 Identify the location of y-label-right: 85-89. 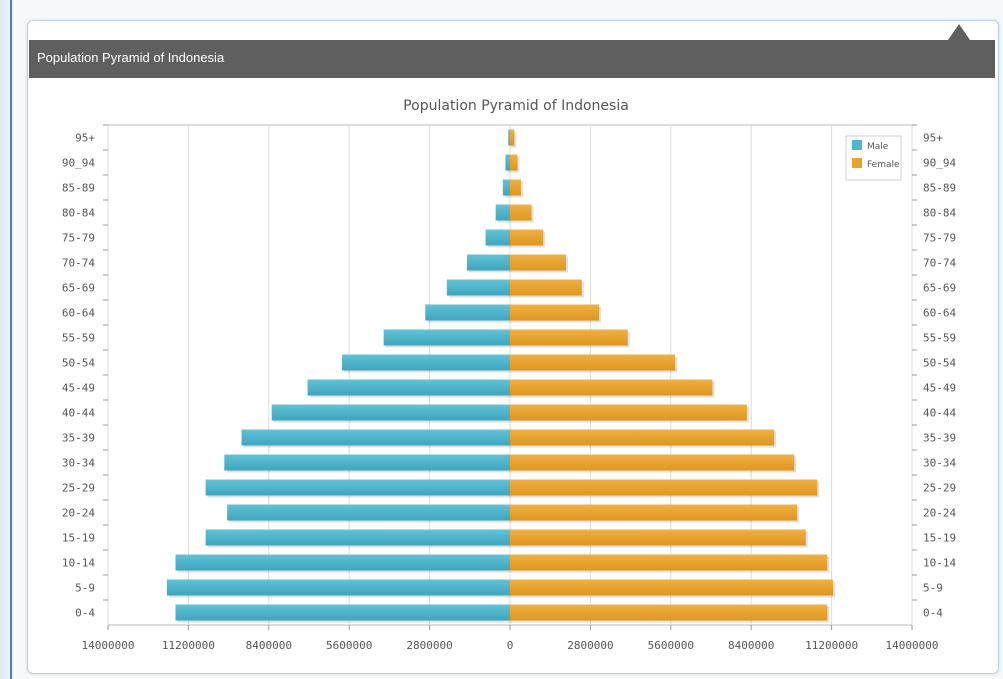
(939, 188).